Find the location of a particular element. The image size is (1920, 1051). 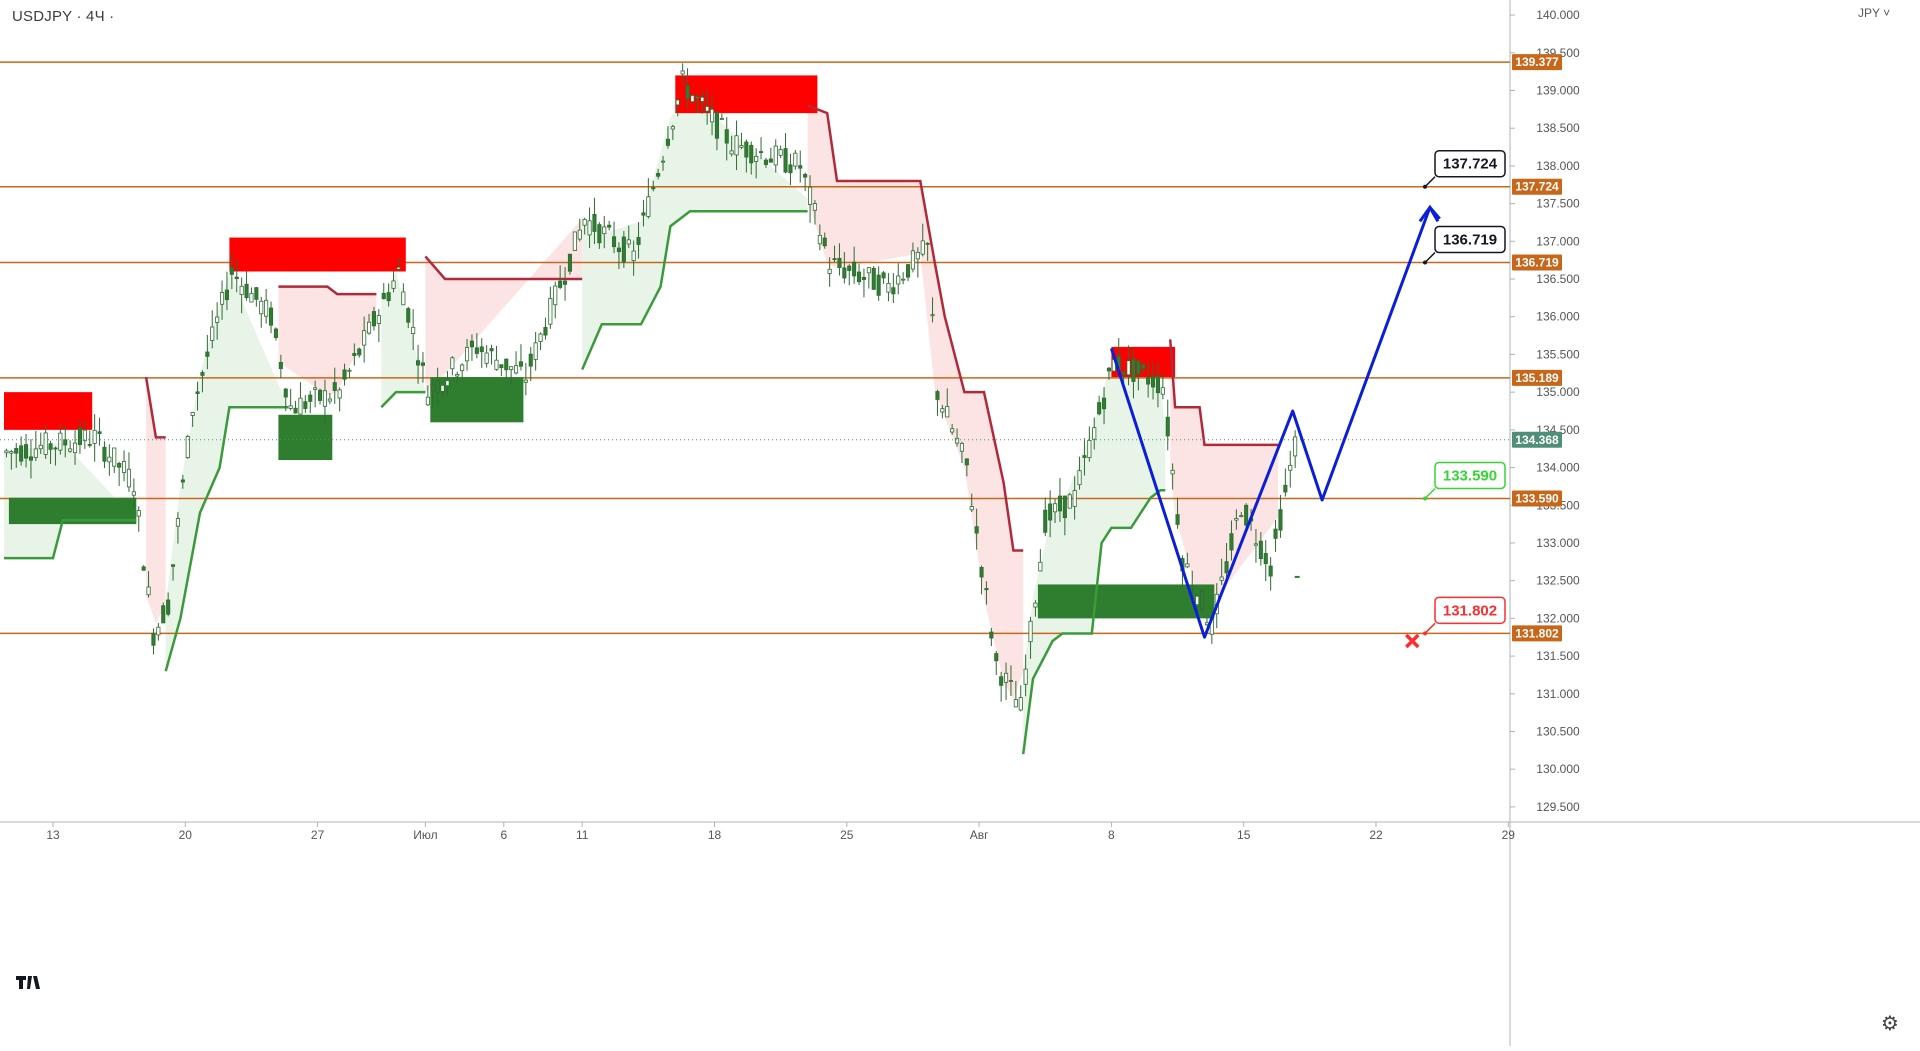

y-tick-label: 132.000 is located at coordinates (1558, 618).